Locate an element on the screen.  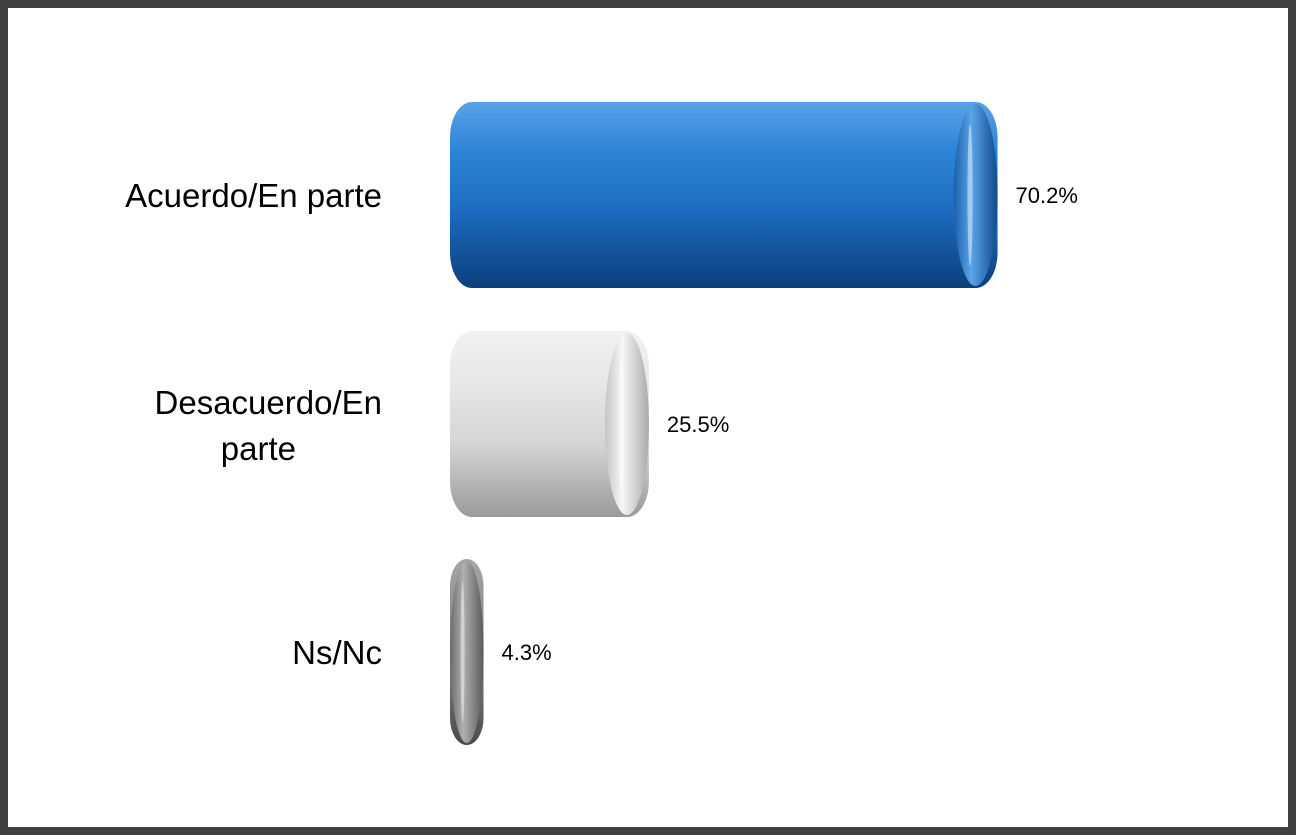
category-label-2: Desacuerdo/En parte is located at coordinates (268, 425).